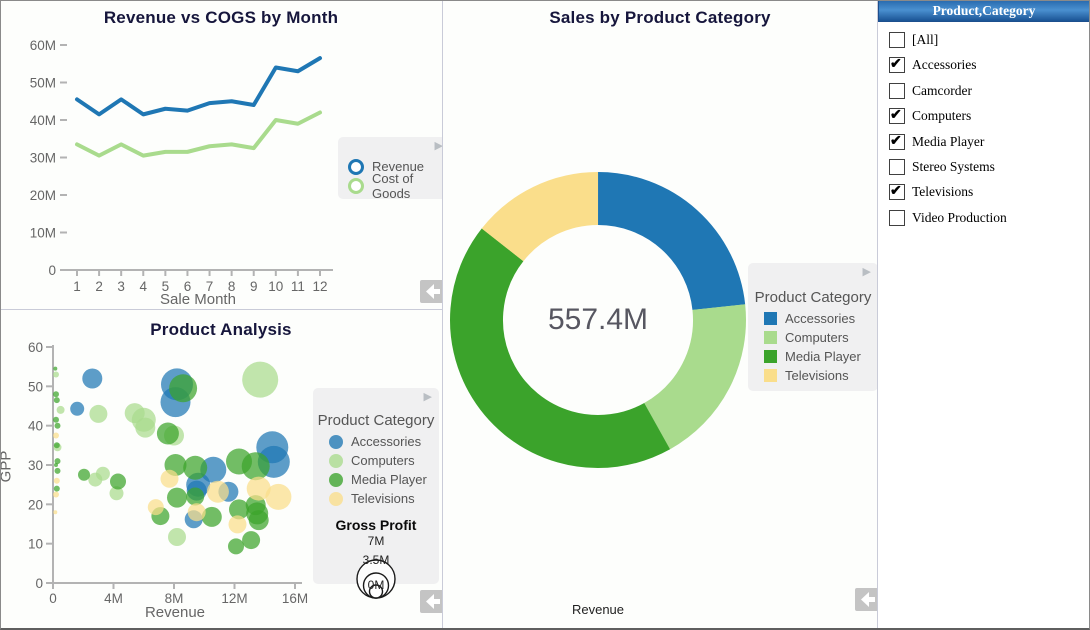  What do you see at coordinates (198, 86) in the screenshot?
I see `line-series-revenue` at bounding box center [198, 86].